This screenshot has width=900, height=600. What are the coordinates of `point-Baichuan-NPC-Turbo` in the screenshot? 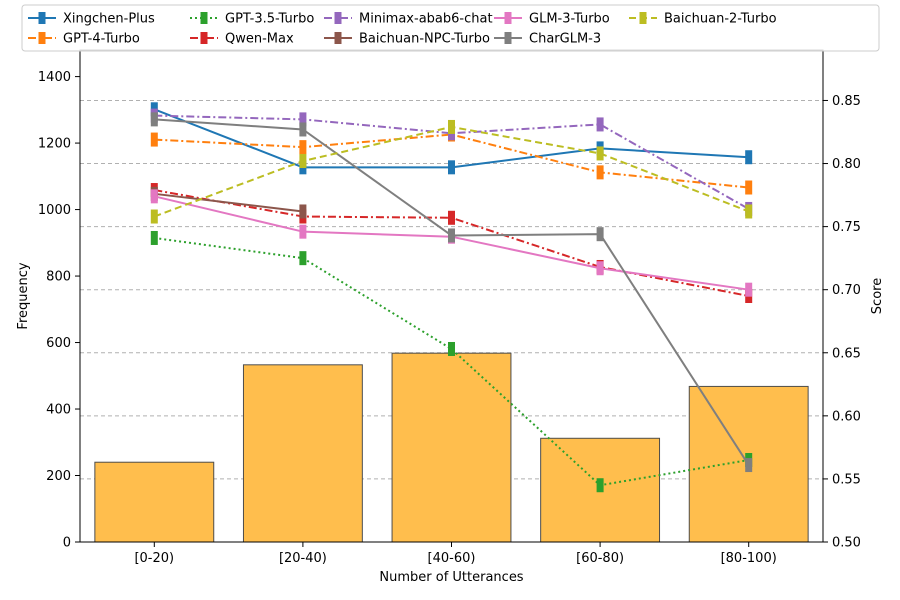 It's located at (303, 211).